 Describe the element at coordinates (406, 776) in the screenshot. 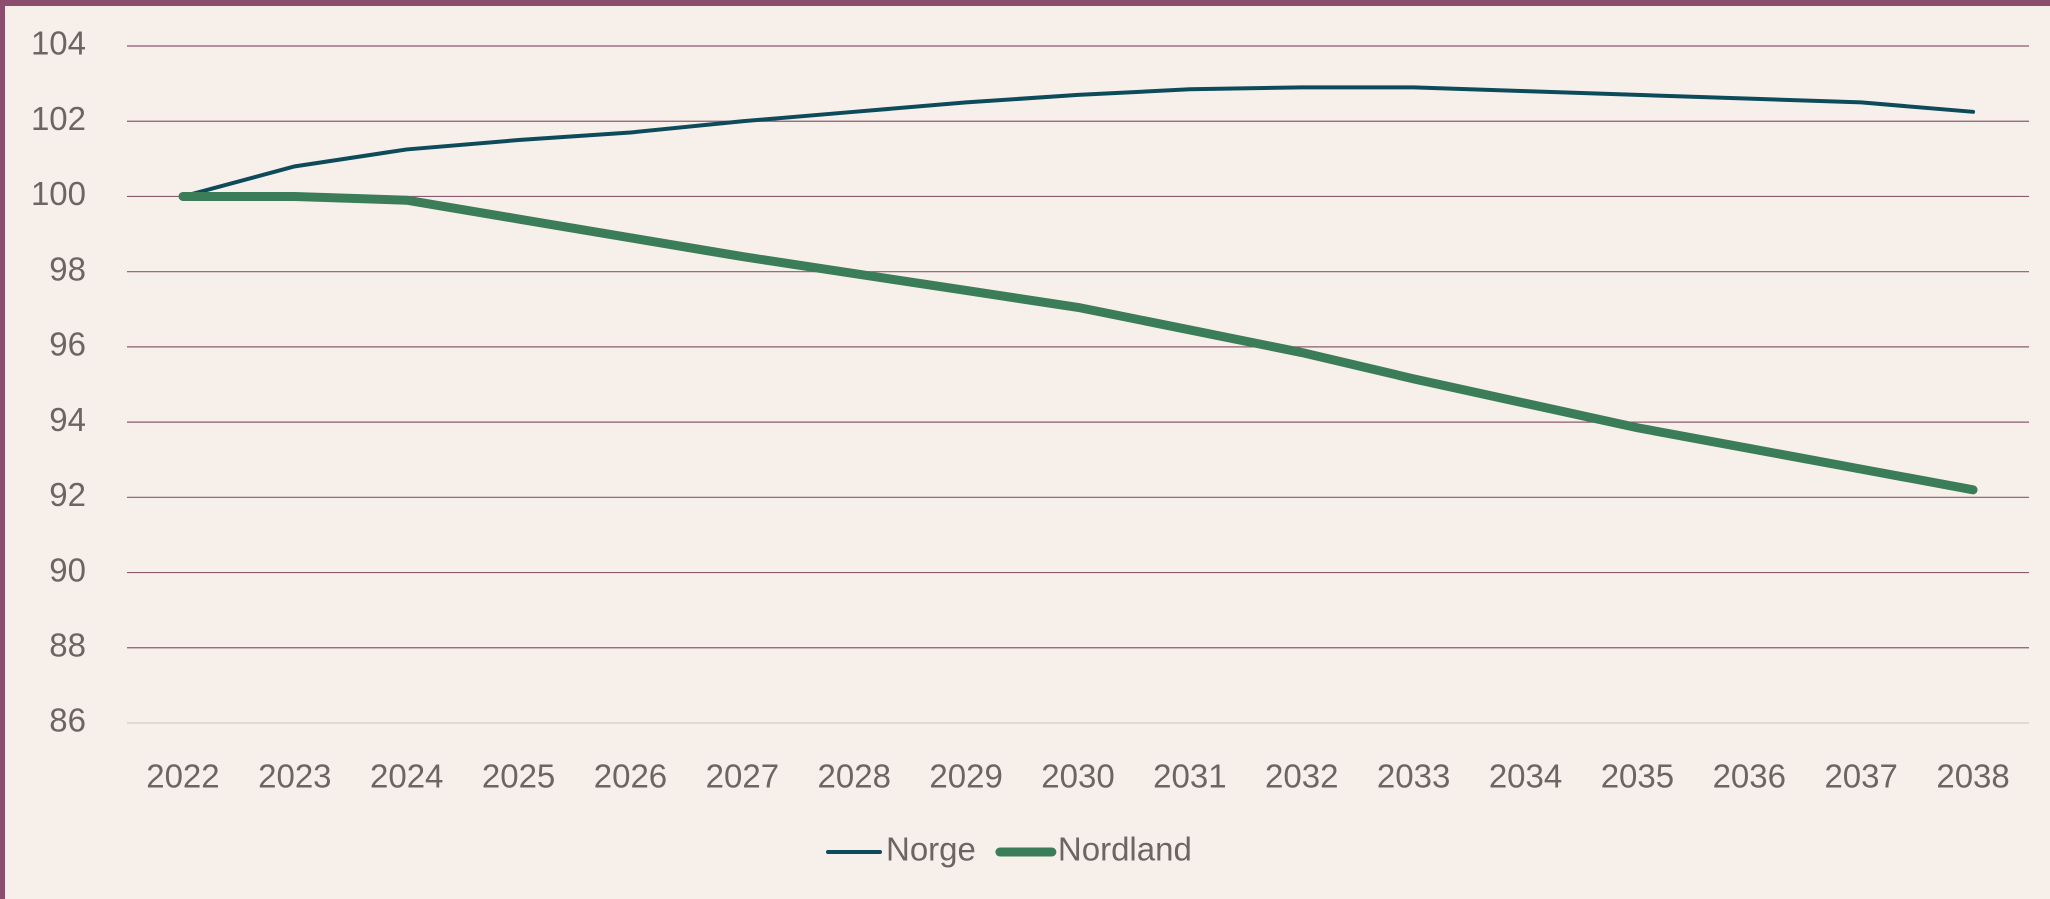

I see `x-tick-label: 2024` at that location.